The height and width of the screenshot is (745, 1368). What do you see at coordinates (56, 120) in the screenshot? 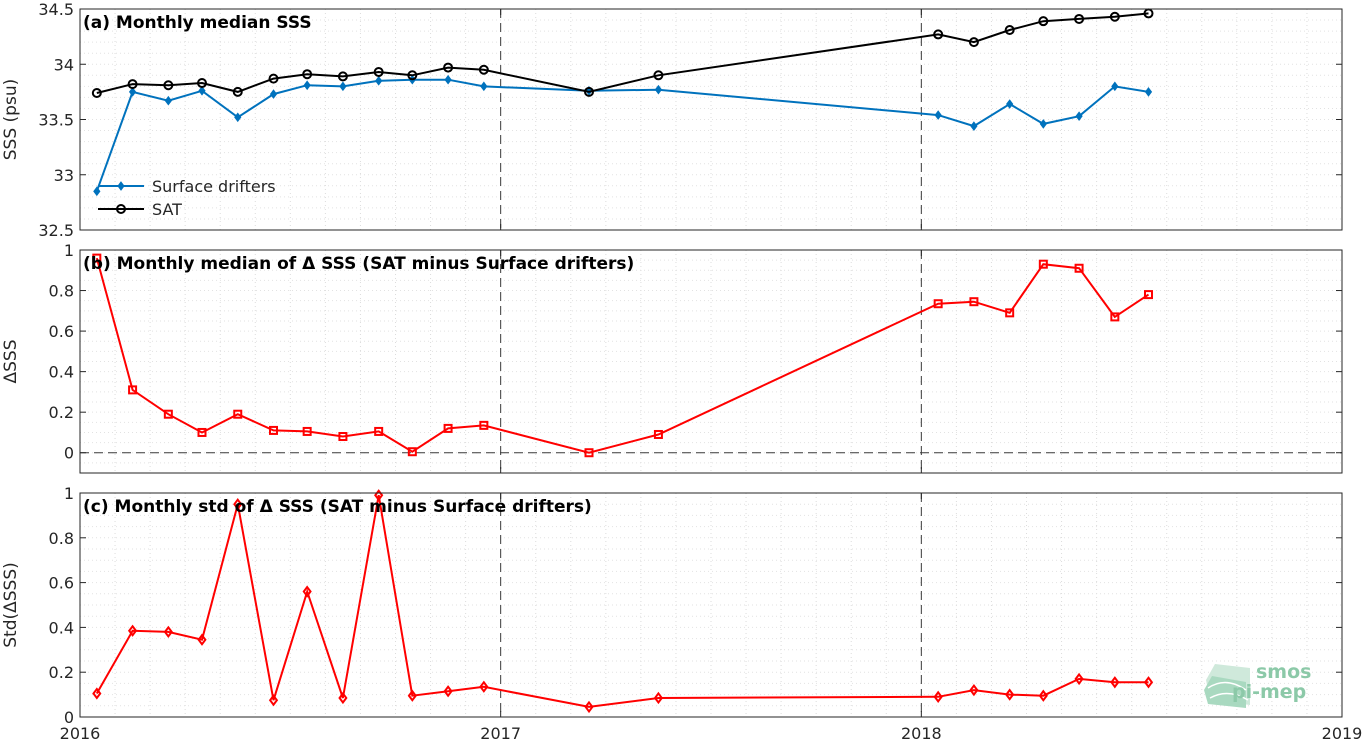
I see `y-tick-label: 33.5` at bounding box center [56, 120].